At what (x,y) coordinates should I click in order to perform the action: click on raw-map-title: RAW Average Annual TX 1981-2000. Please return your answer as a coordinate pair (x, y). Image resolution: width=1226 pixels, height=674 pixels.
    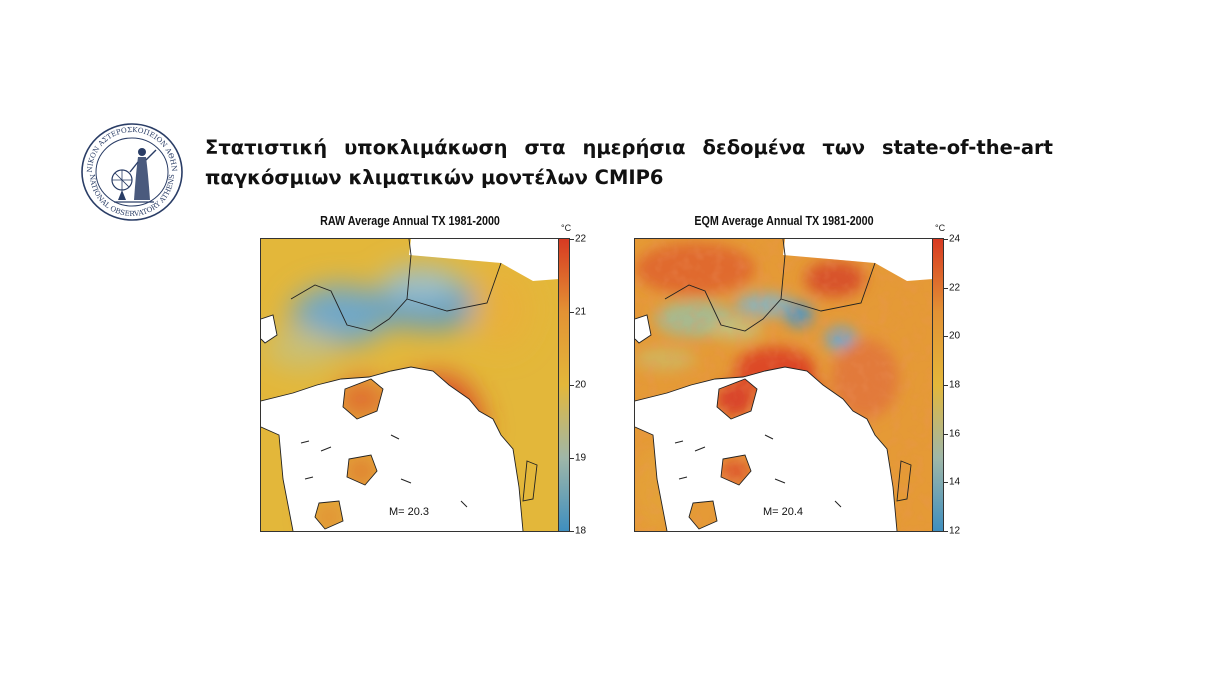
    Looking at the image, I should click on (410, 221).